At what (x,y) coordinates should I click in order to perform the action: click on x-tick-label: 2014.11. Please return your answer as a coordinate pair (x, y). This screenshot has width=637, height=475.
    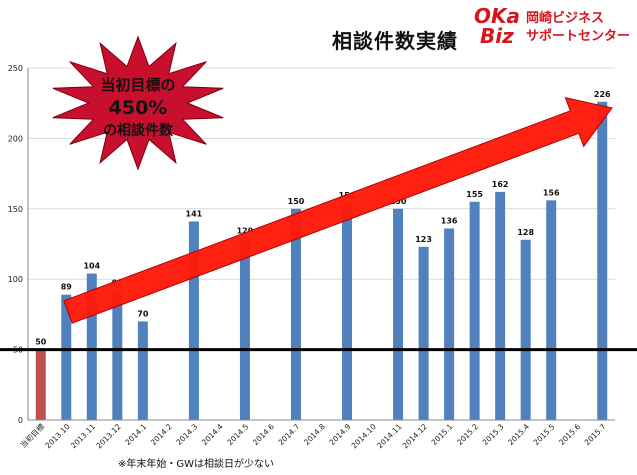
    Looking at the image, I should click on (389, 436).